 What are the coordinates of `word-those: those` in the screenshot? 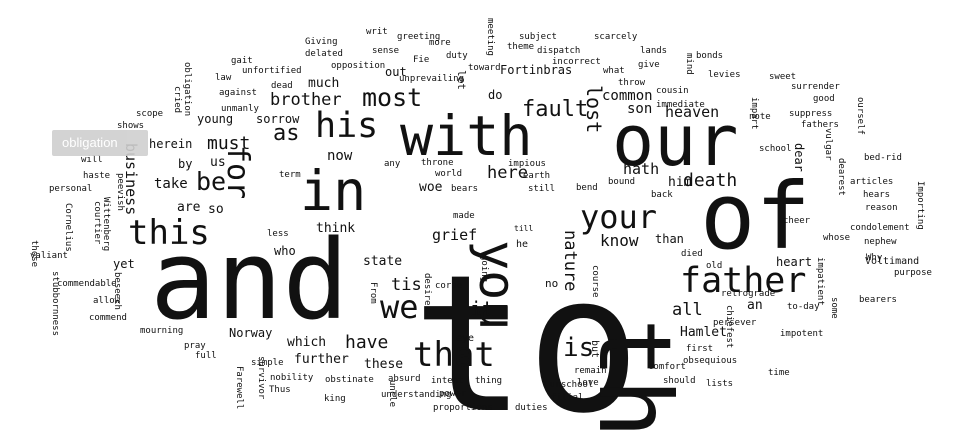 It's located at (34, 253).